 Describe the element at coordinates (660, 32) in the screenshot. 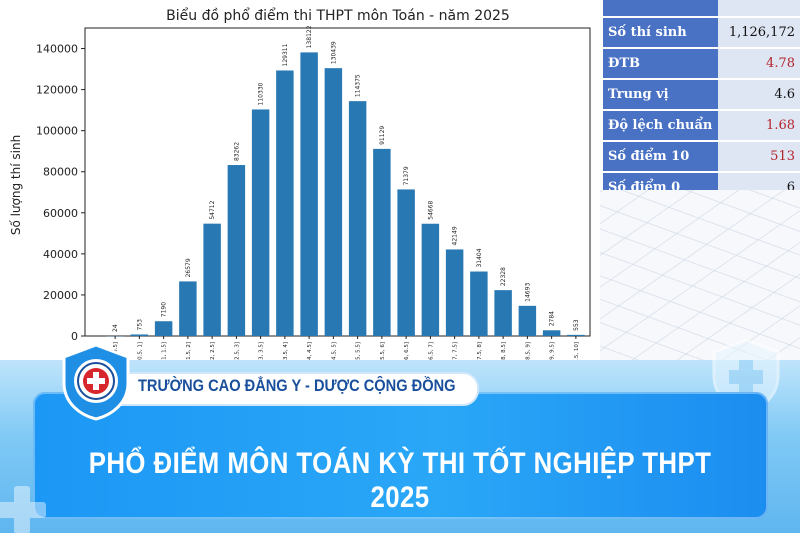

I see `stats-label: Số thí sinh` at that location.